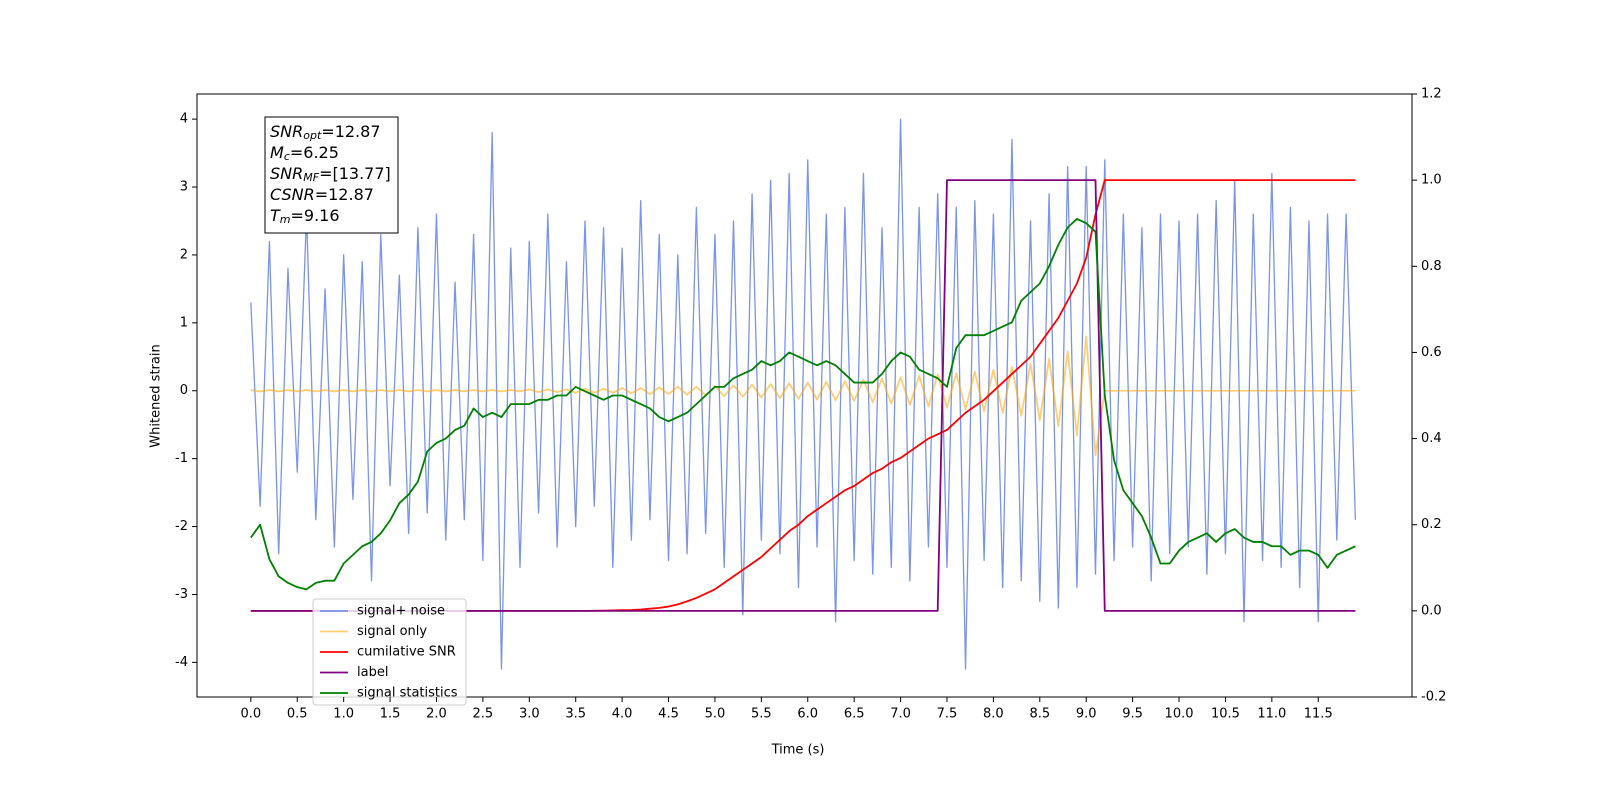 This screenshot has height=804, width=1600. I want to click on x-axis-label: Time (s), so click(798, 750).